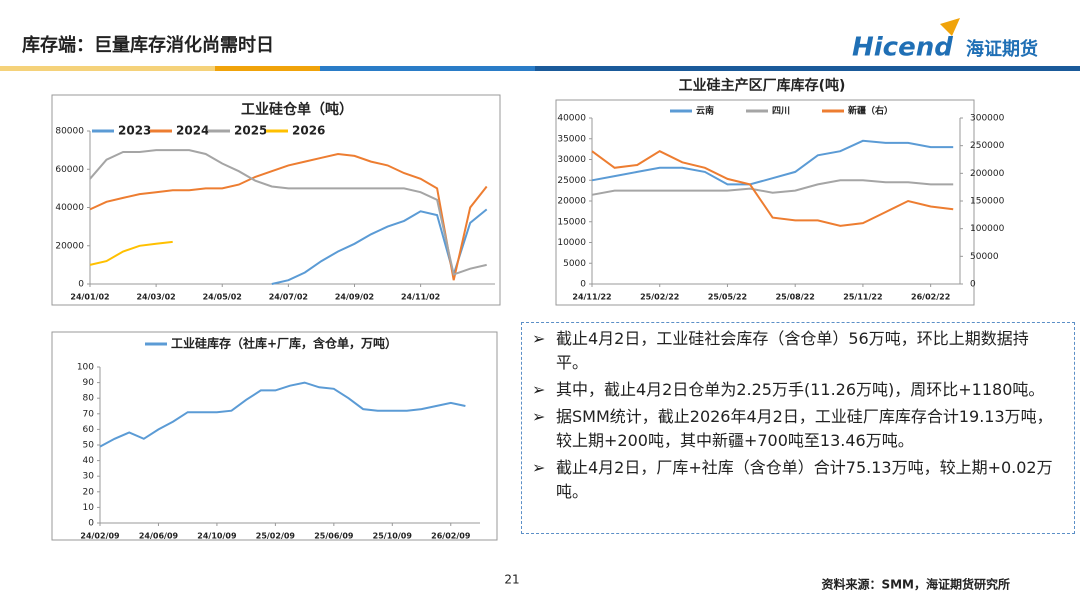 This screenshot has width=1080, height=608. I want to click on x-tick-label: 24/11/22, so click(591, 297).